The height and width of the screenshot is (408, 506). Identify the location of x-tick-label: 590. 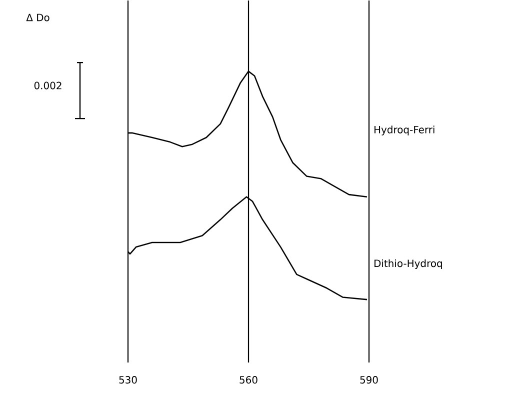
(369, 380).